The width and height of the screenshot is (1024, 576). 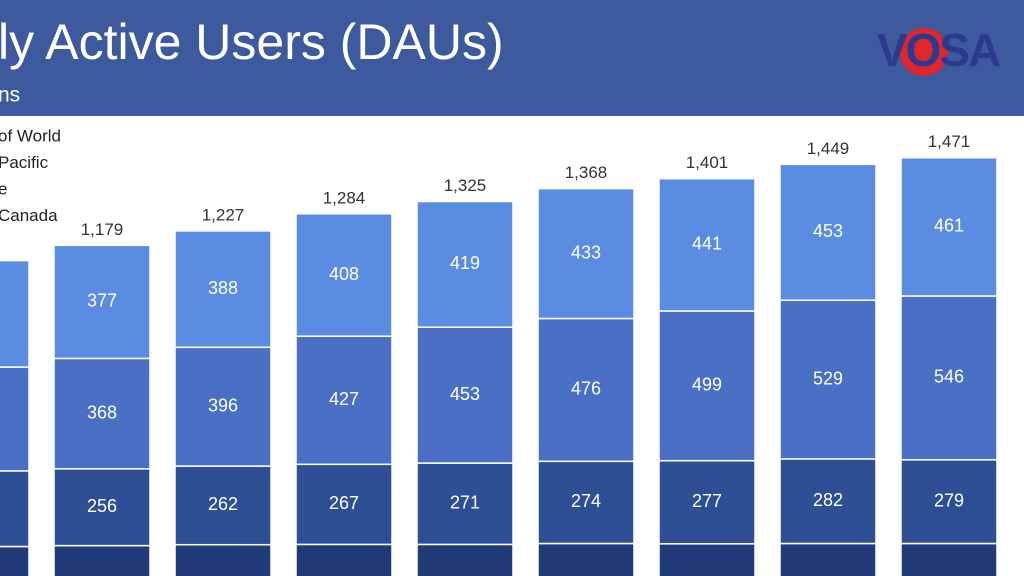 I want to click on value-label: 377, so click(x=102, y=301).